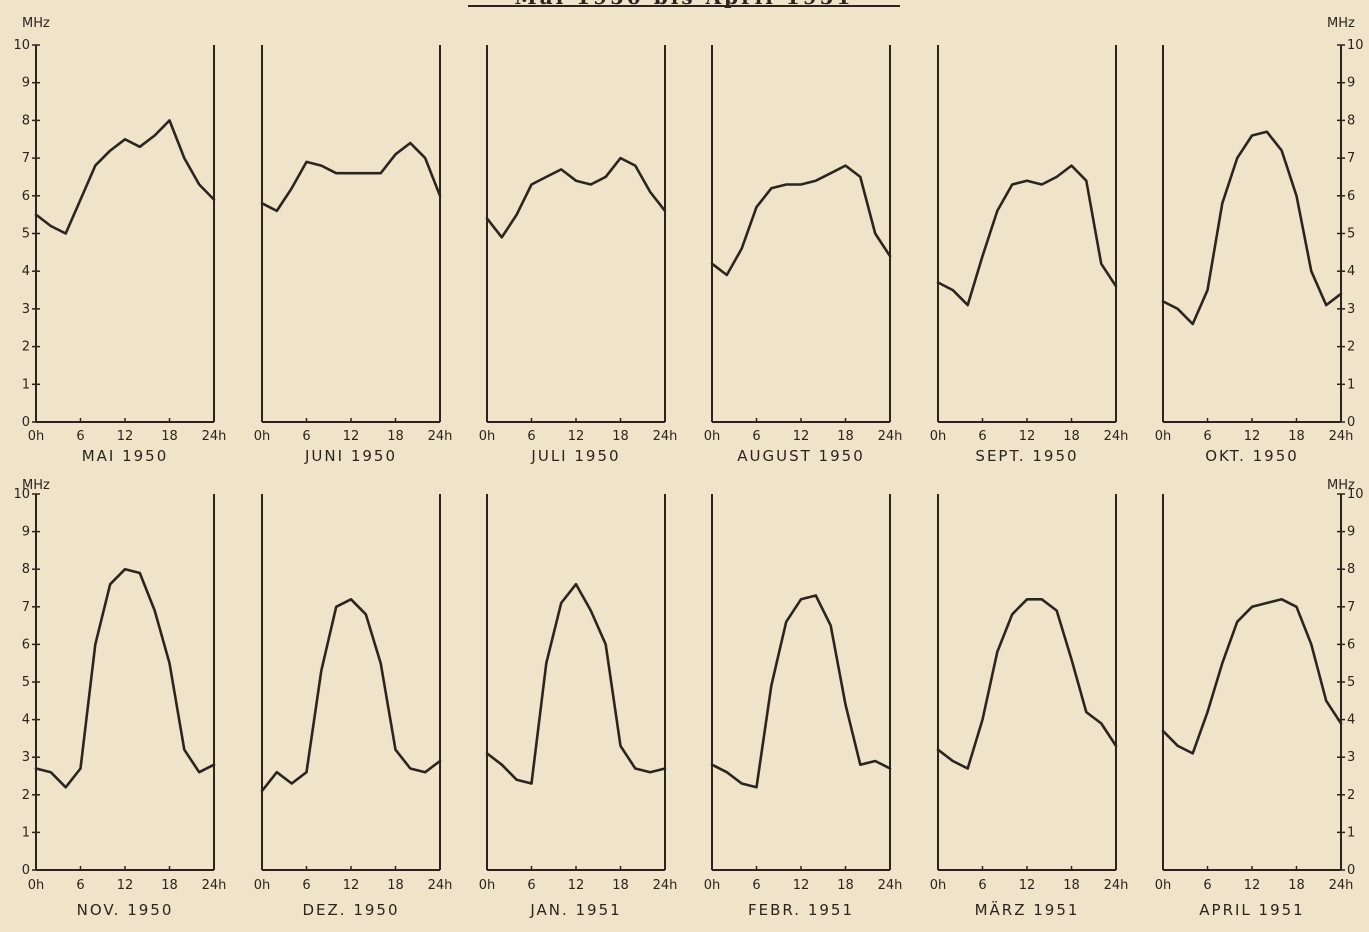 This screenshot has width=1369, height=932. What do you see at coordinates (684, 4) in the screenshot?
I see `figure-header: Mai 1950 bis April 1951` at bounding box center [684, 4].